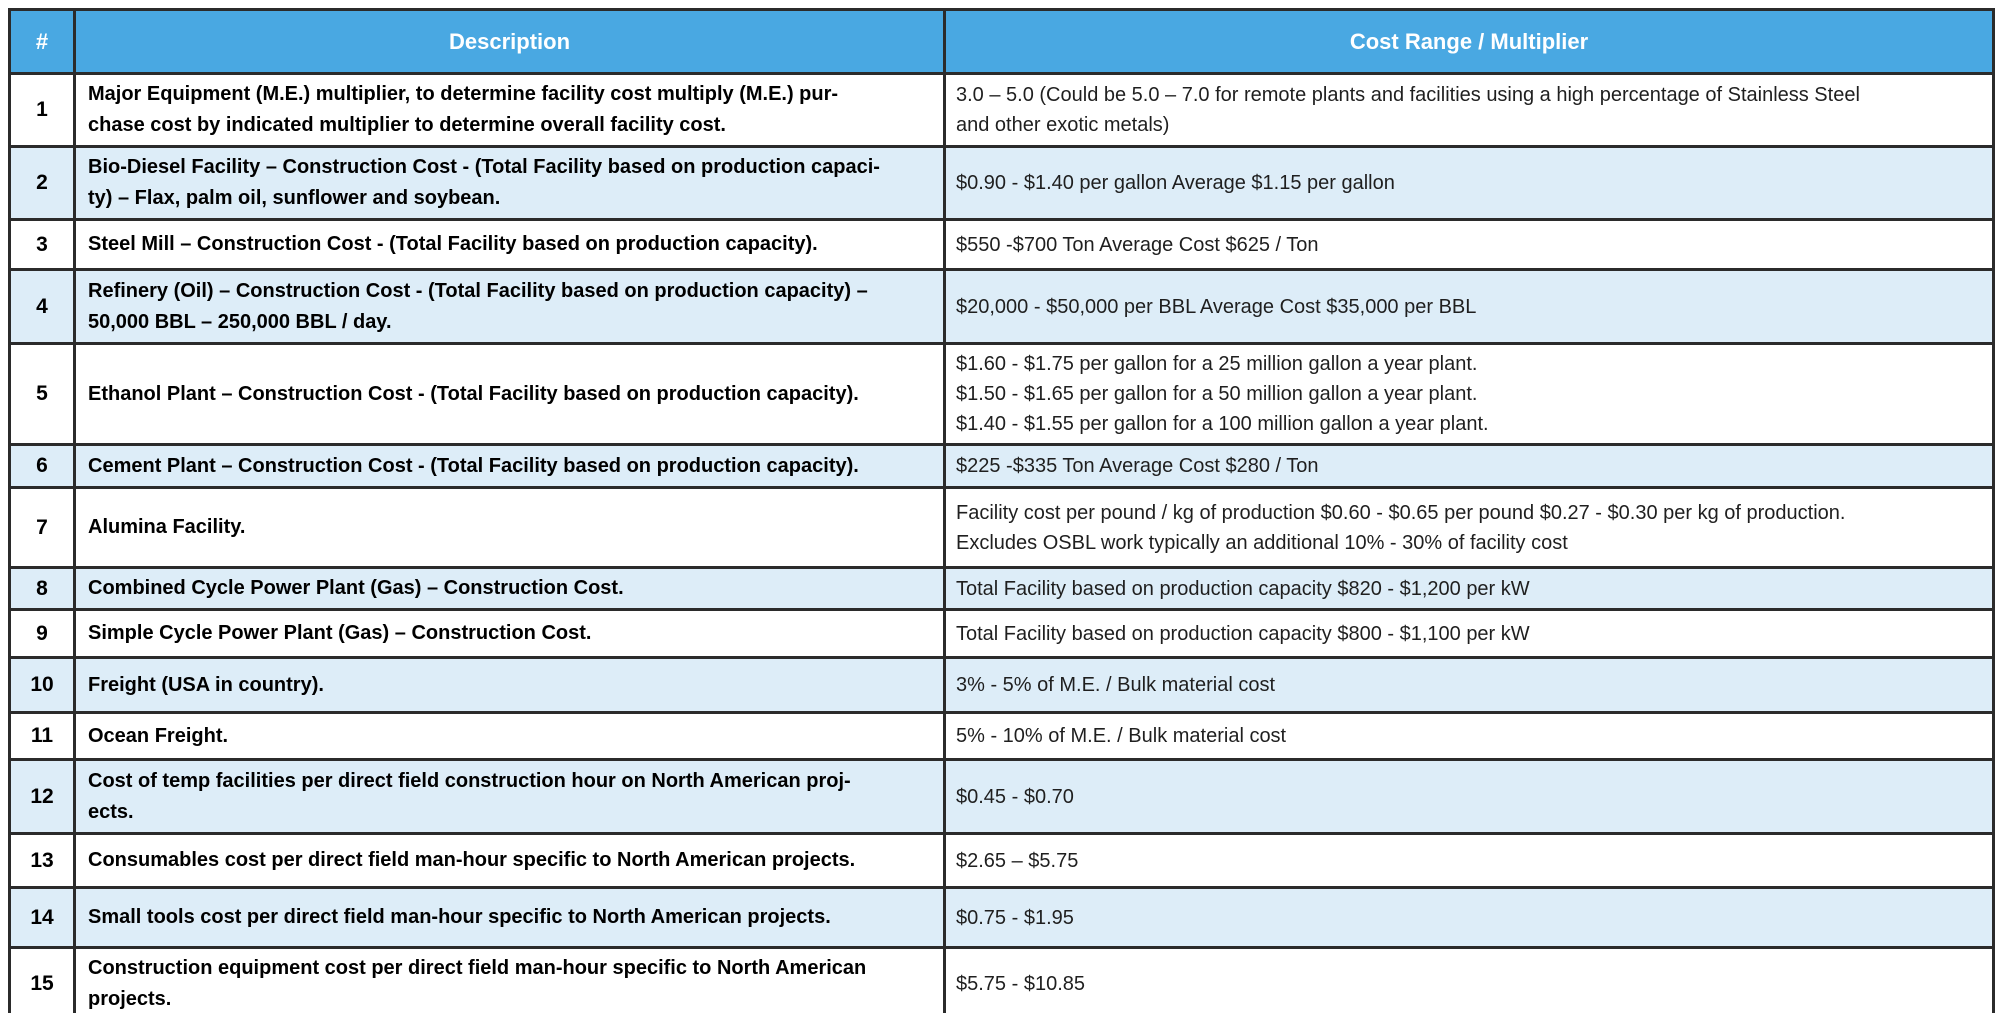 The image size is (2000, 1013). Describe the element at coordinates (1469, 796) in the screenshot. I see `cost-cell: $0.45 - $0.70` at that location.